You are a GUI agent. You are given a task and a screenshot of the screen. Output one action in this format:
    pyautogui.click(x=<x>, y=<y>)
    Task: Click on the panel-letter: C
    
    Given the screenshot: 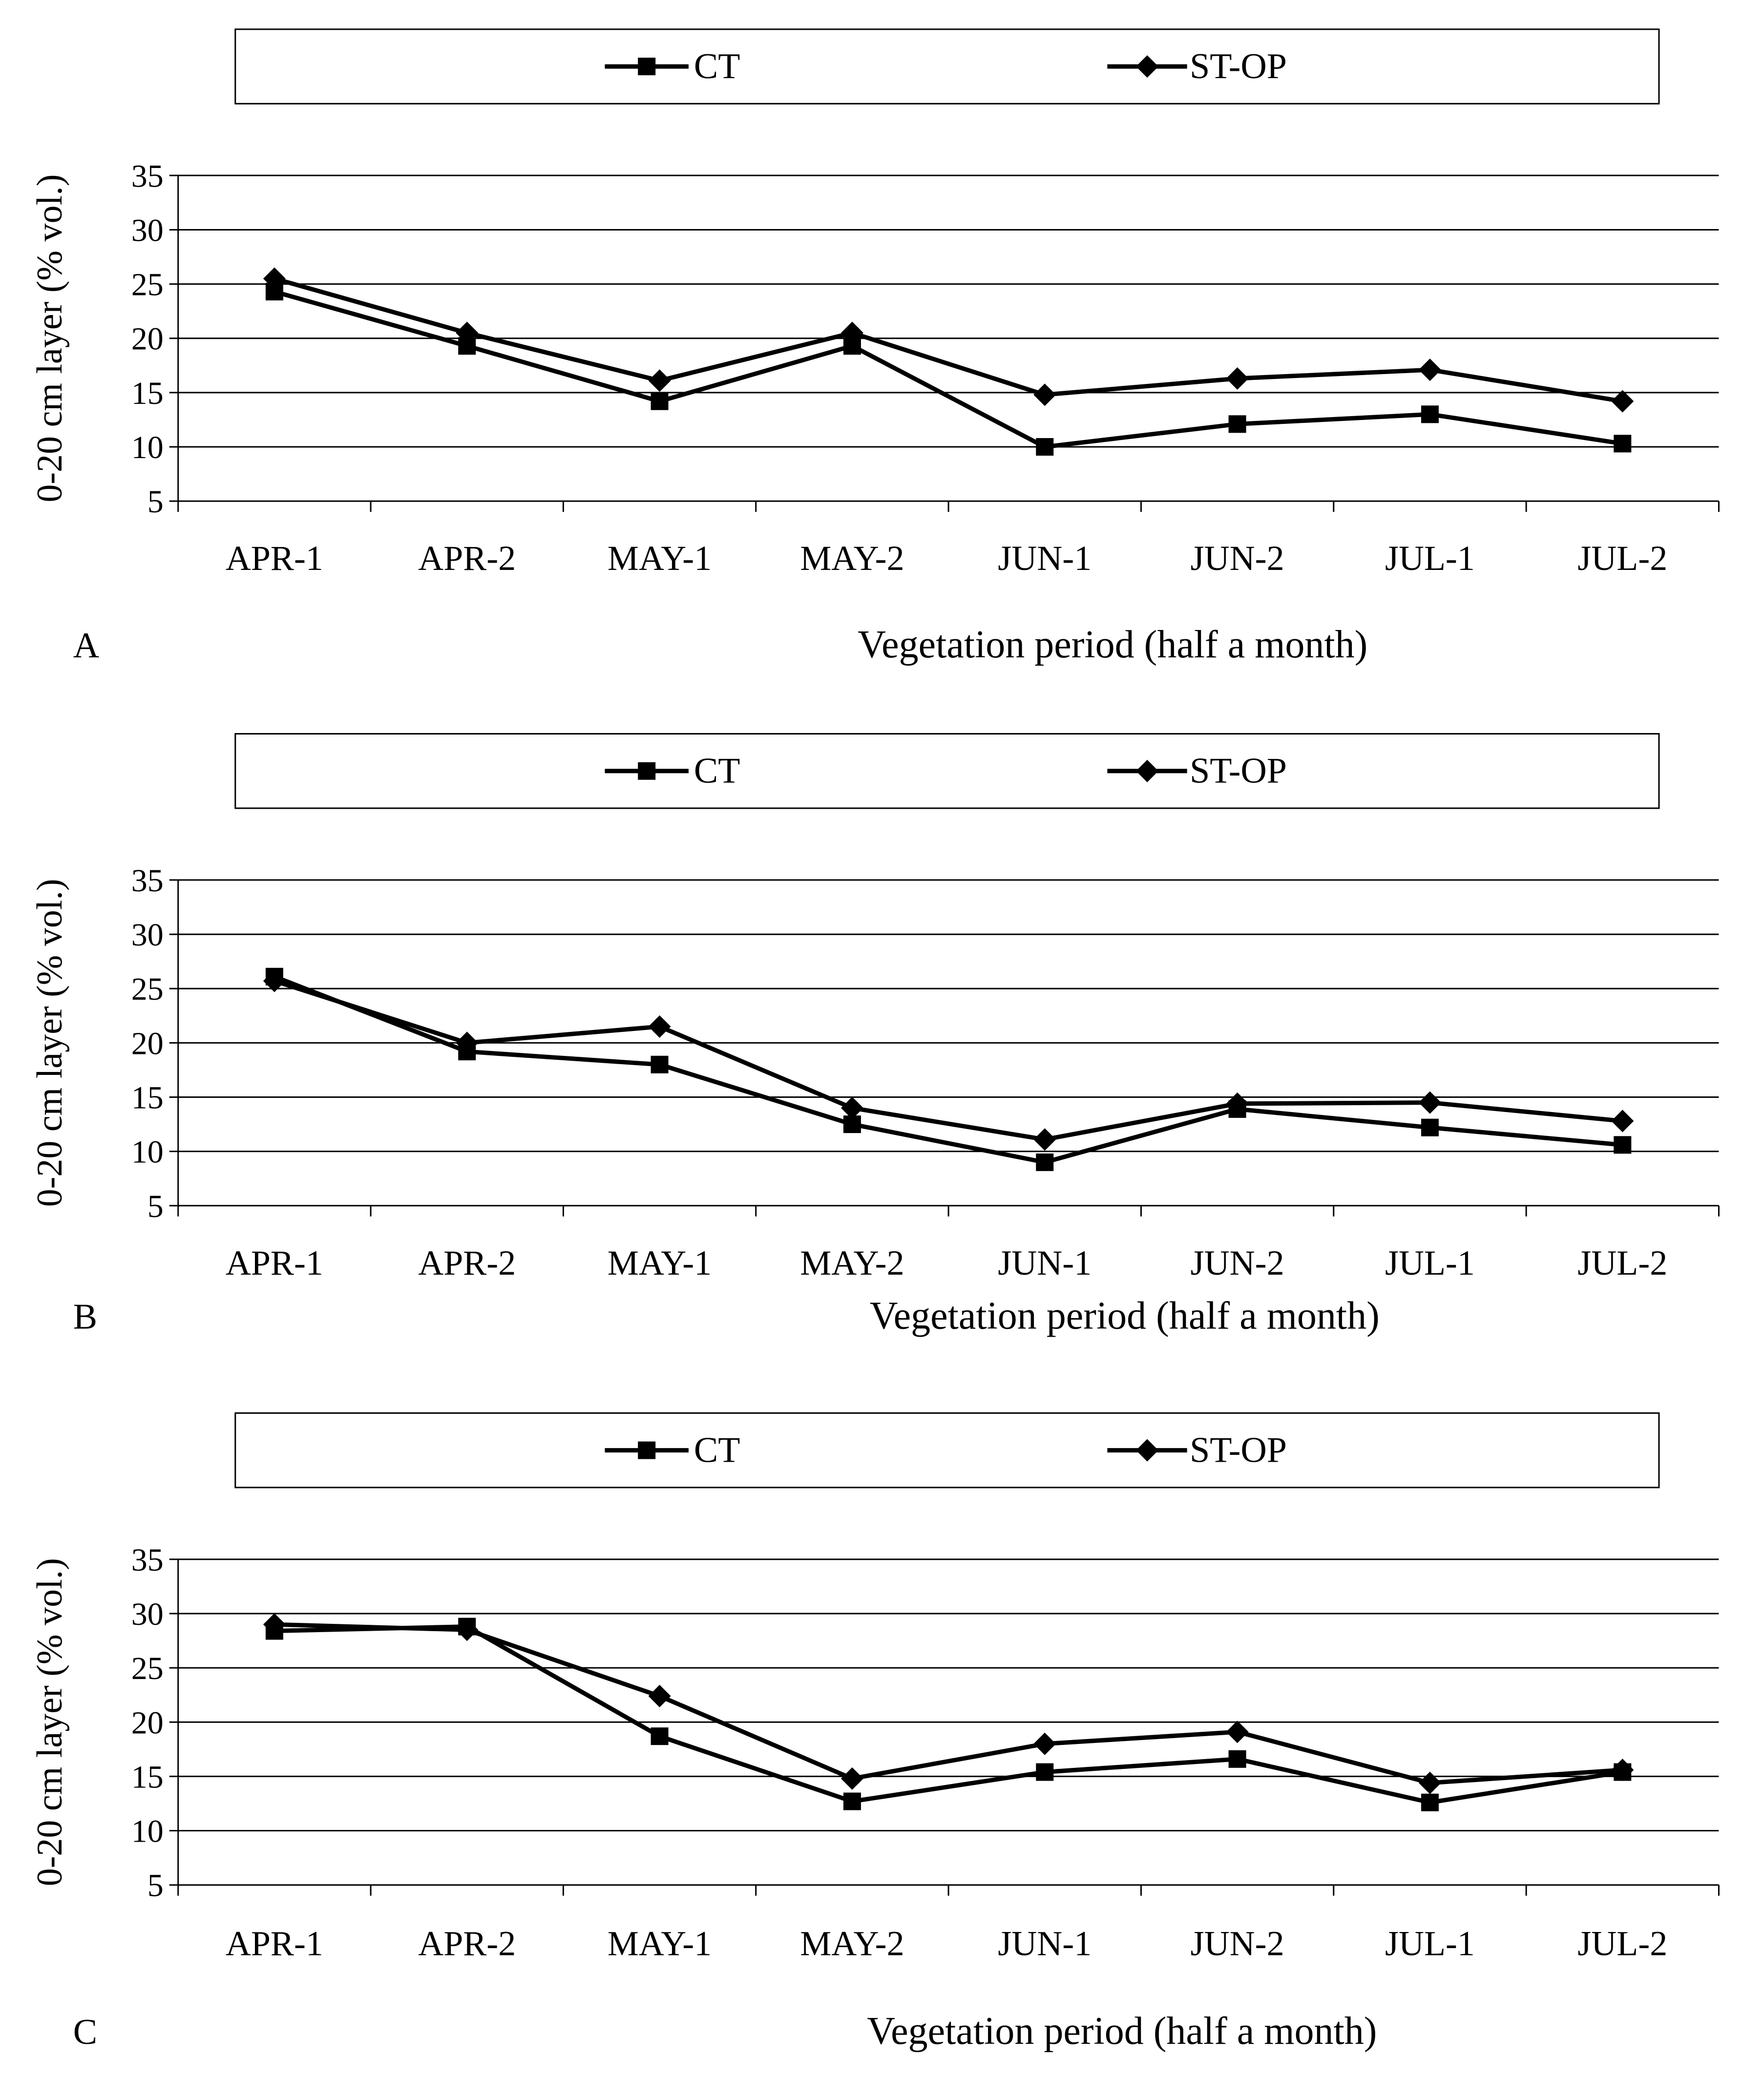 What is the action you would take?
    pyautogui.click(x=85, y=2032)
    